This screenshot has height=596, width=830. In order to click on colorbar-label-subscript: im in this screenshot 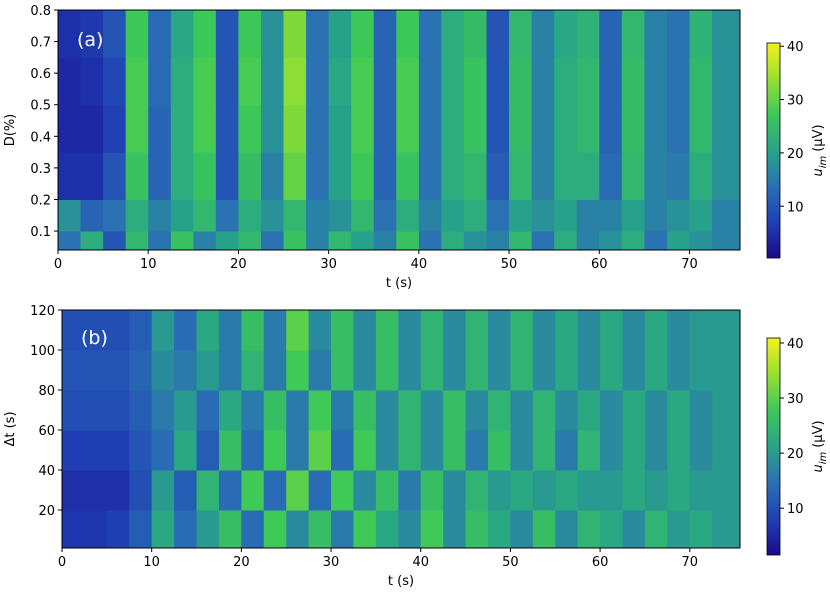, I will do `click(823, 162)`.